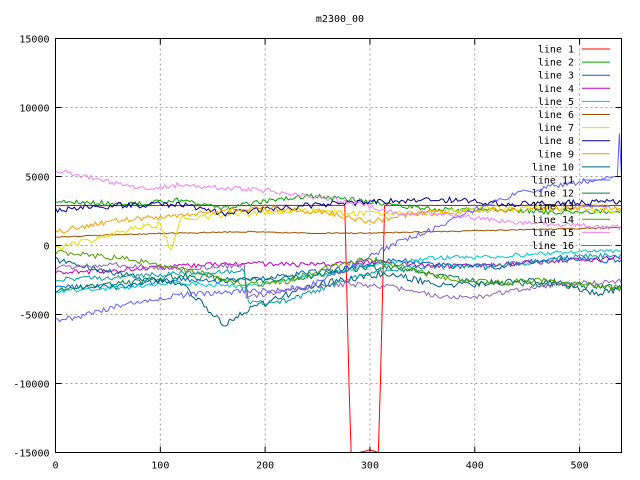  I want to click on y-tick-label: 0, so click(46, 247).